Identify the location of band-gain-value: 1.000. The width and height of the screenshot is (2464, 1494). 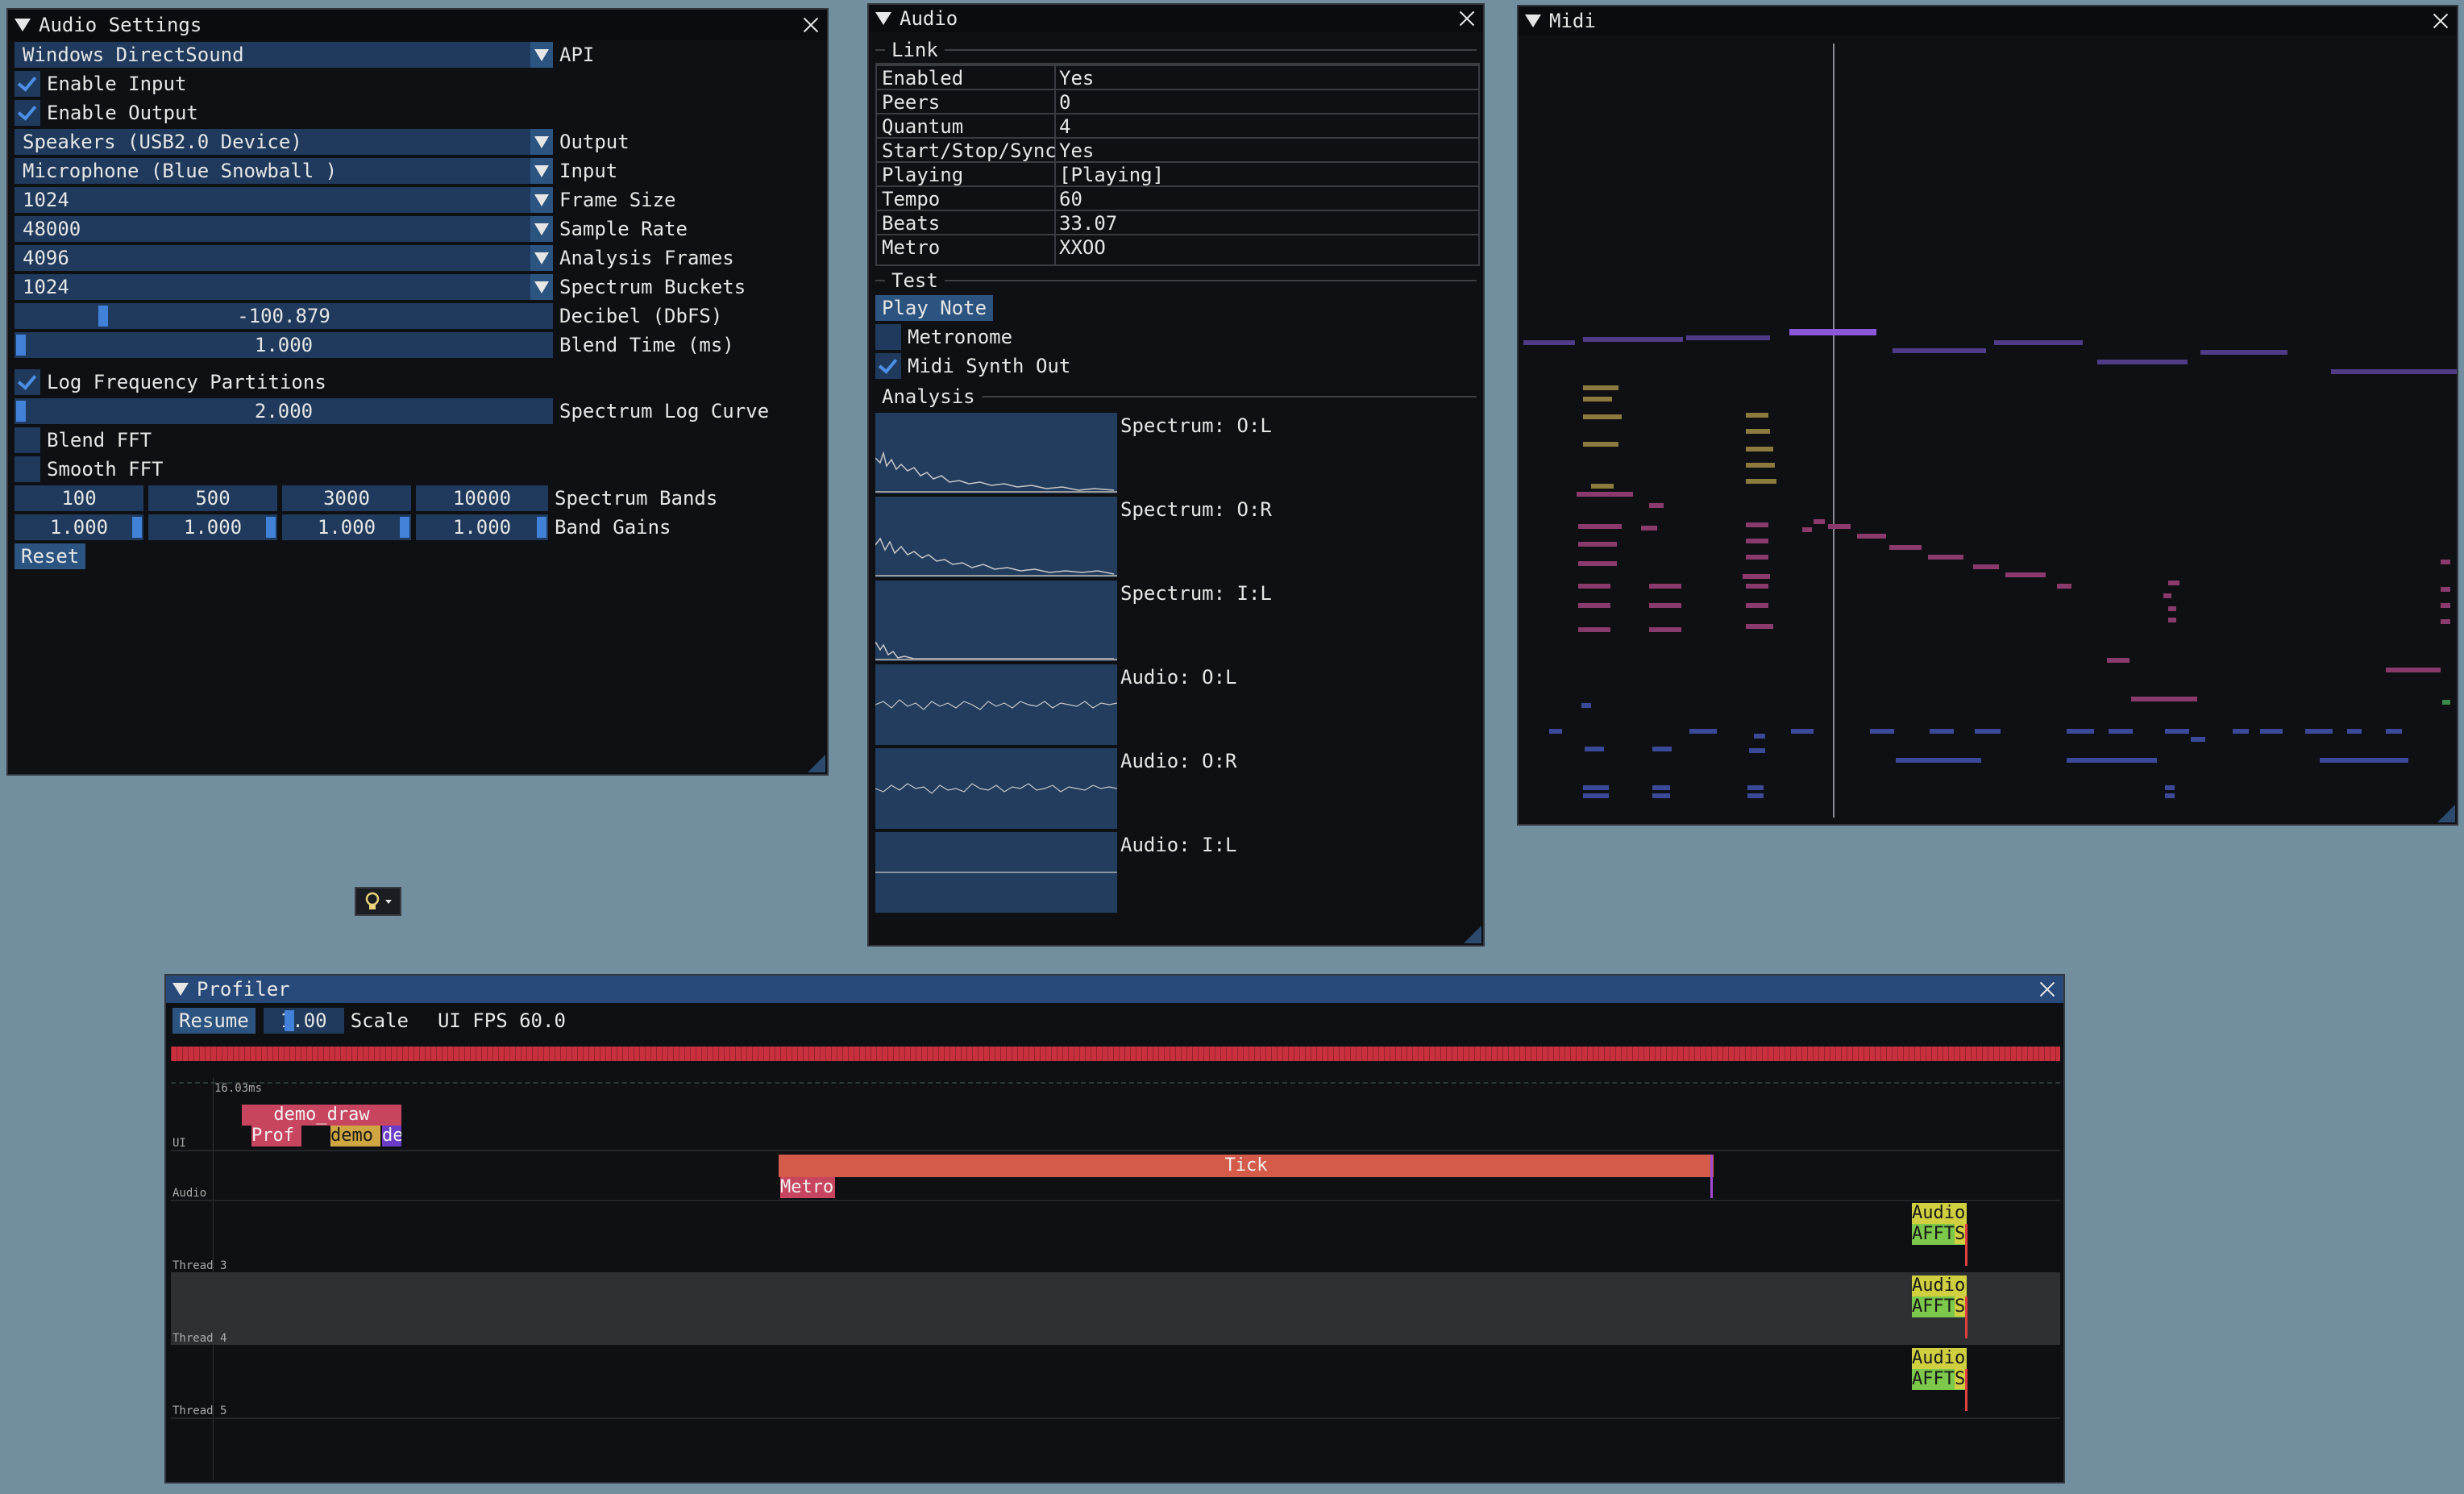
(213, 527).